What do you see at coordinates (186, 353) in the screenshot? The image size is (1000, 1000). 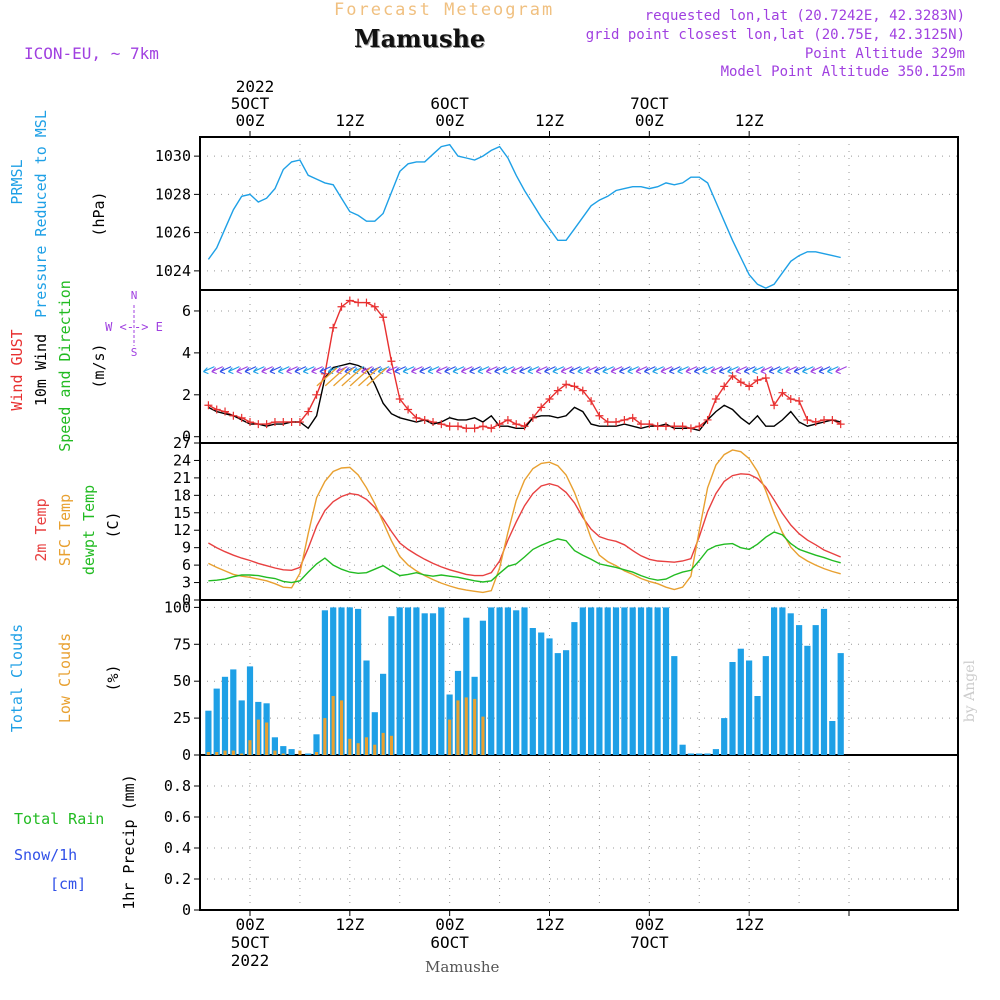 I see `y-tick-label: 4` at bounding box center [186, 353].